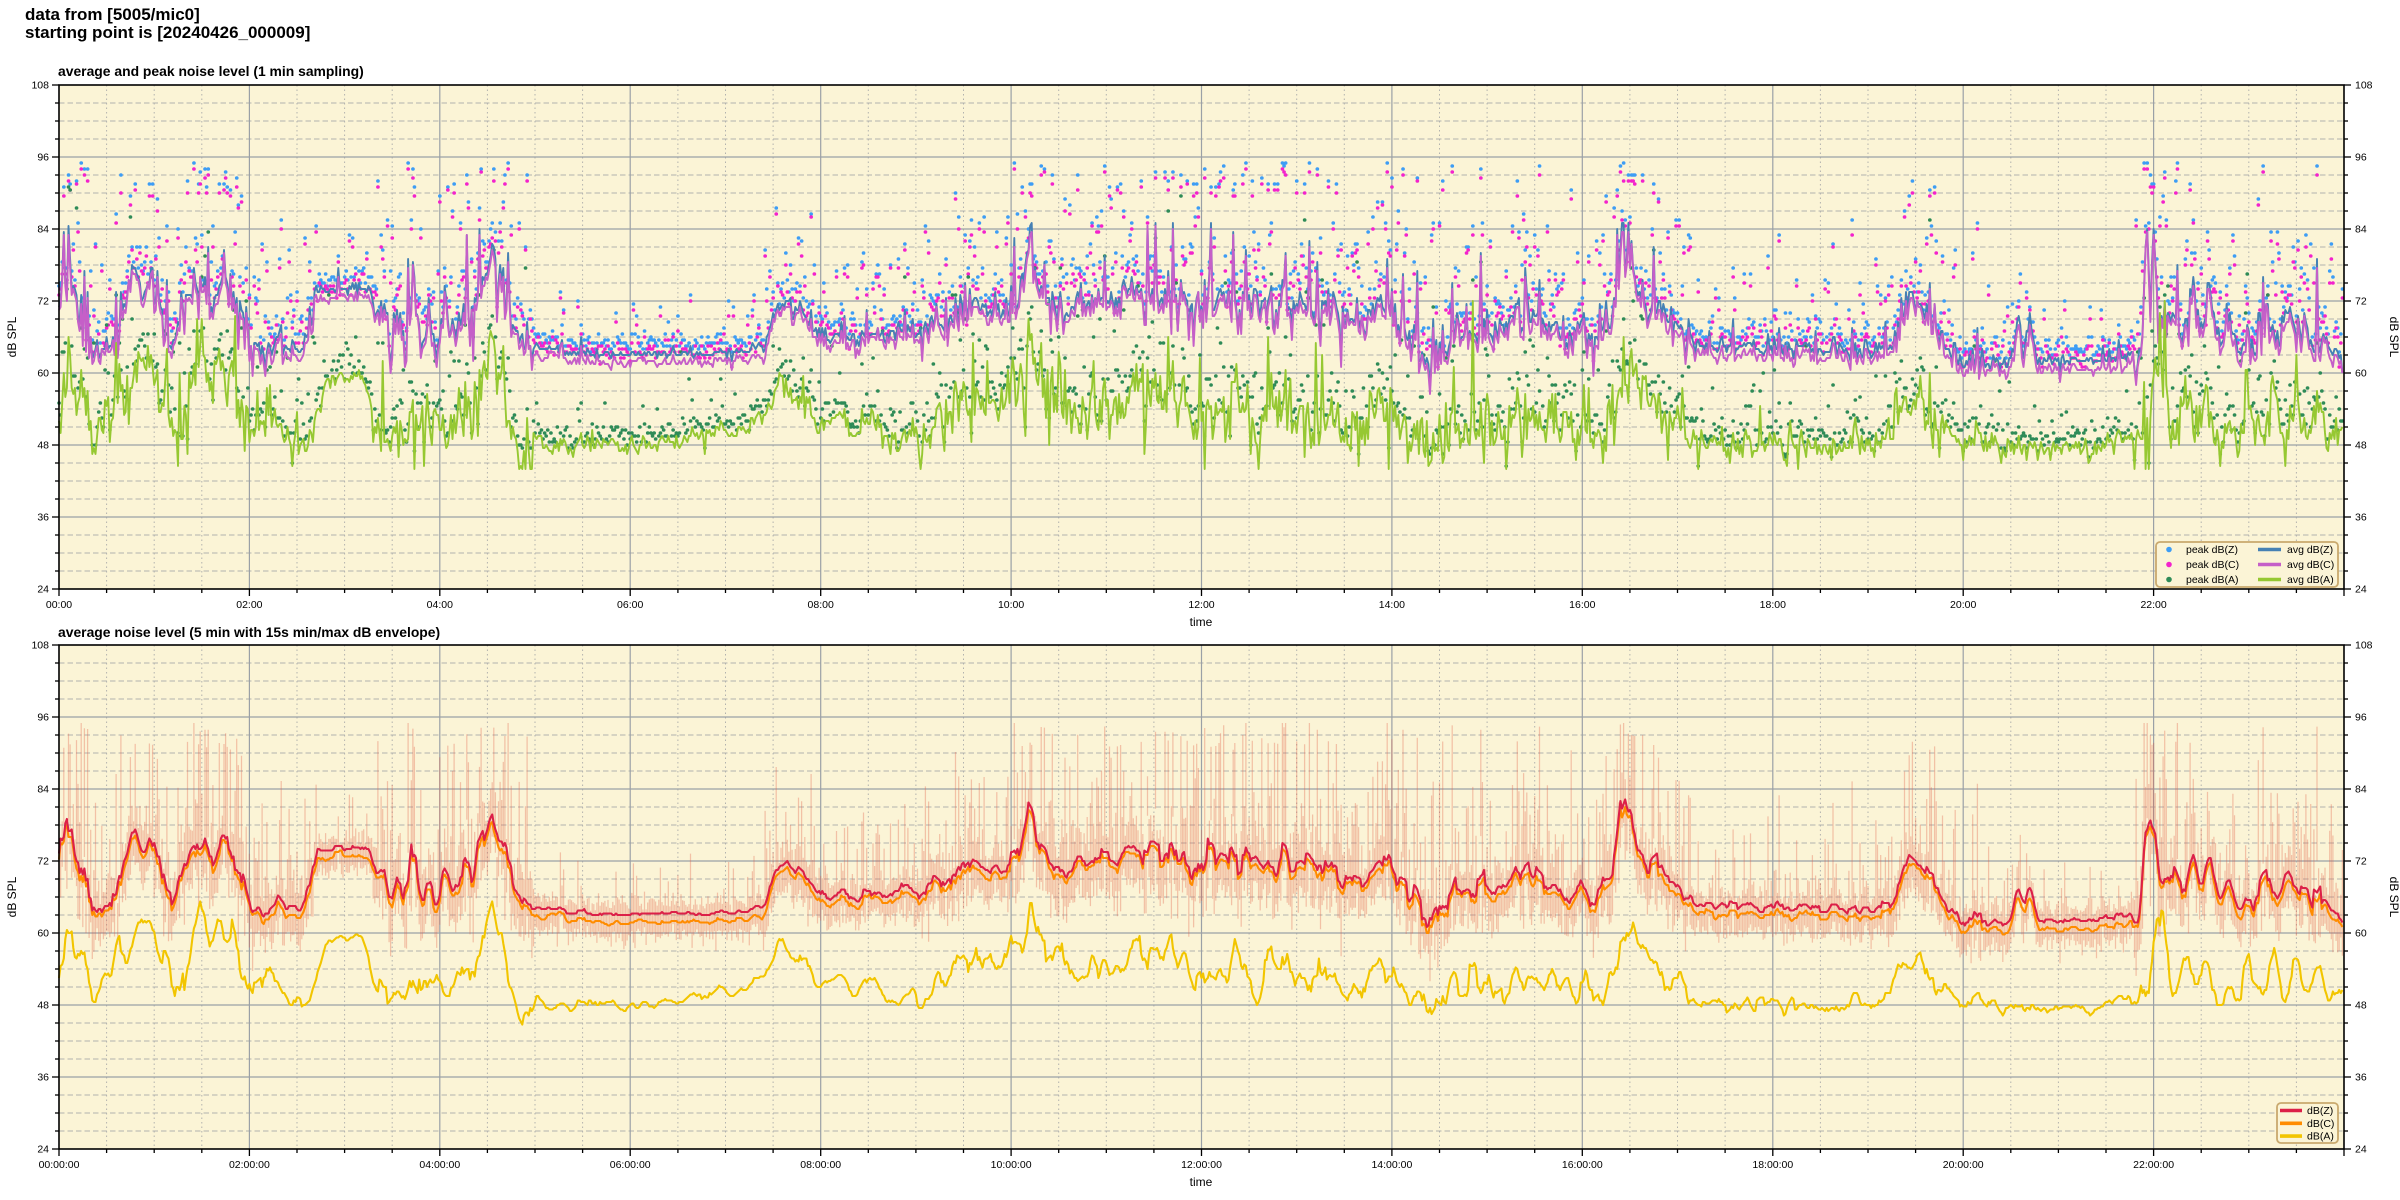 The width and height of the screenshot is (2400, 1200). Describe the element at coordinates (59, 605) in the screenshot. I see `svg-text: 00:00` at that location.